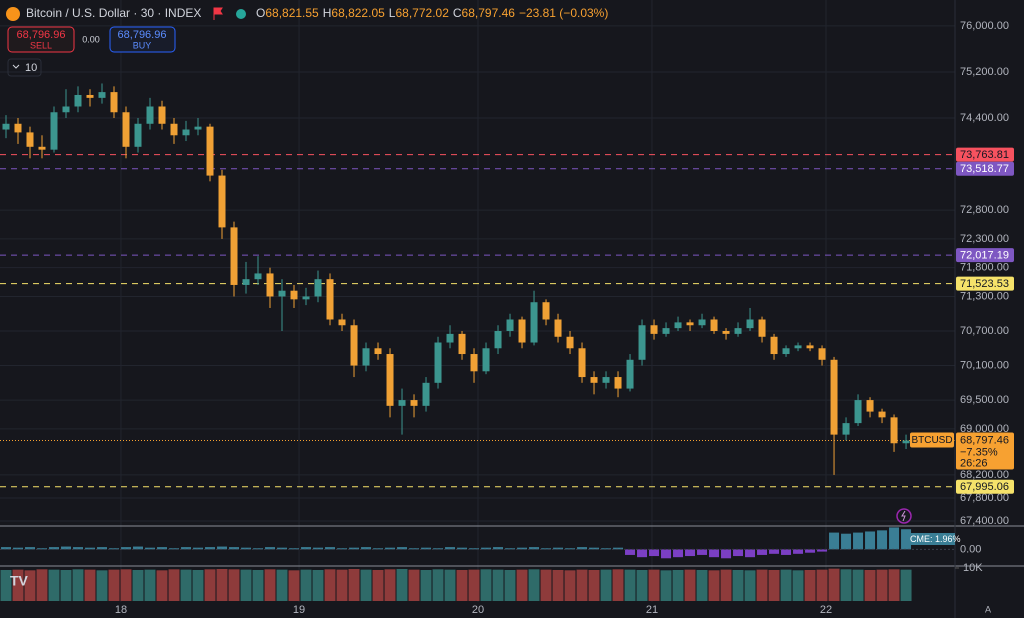 The width and height of the screenshot is (1024, 618). Describe the element at coordinates (984, 72) in the screenshot. I see `y-tick-label: 75,200.00` at that location.